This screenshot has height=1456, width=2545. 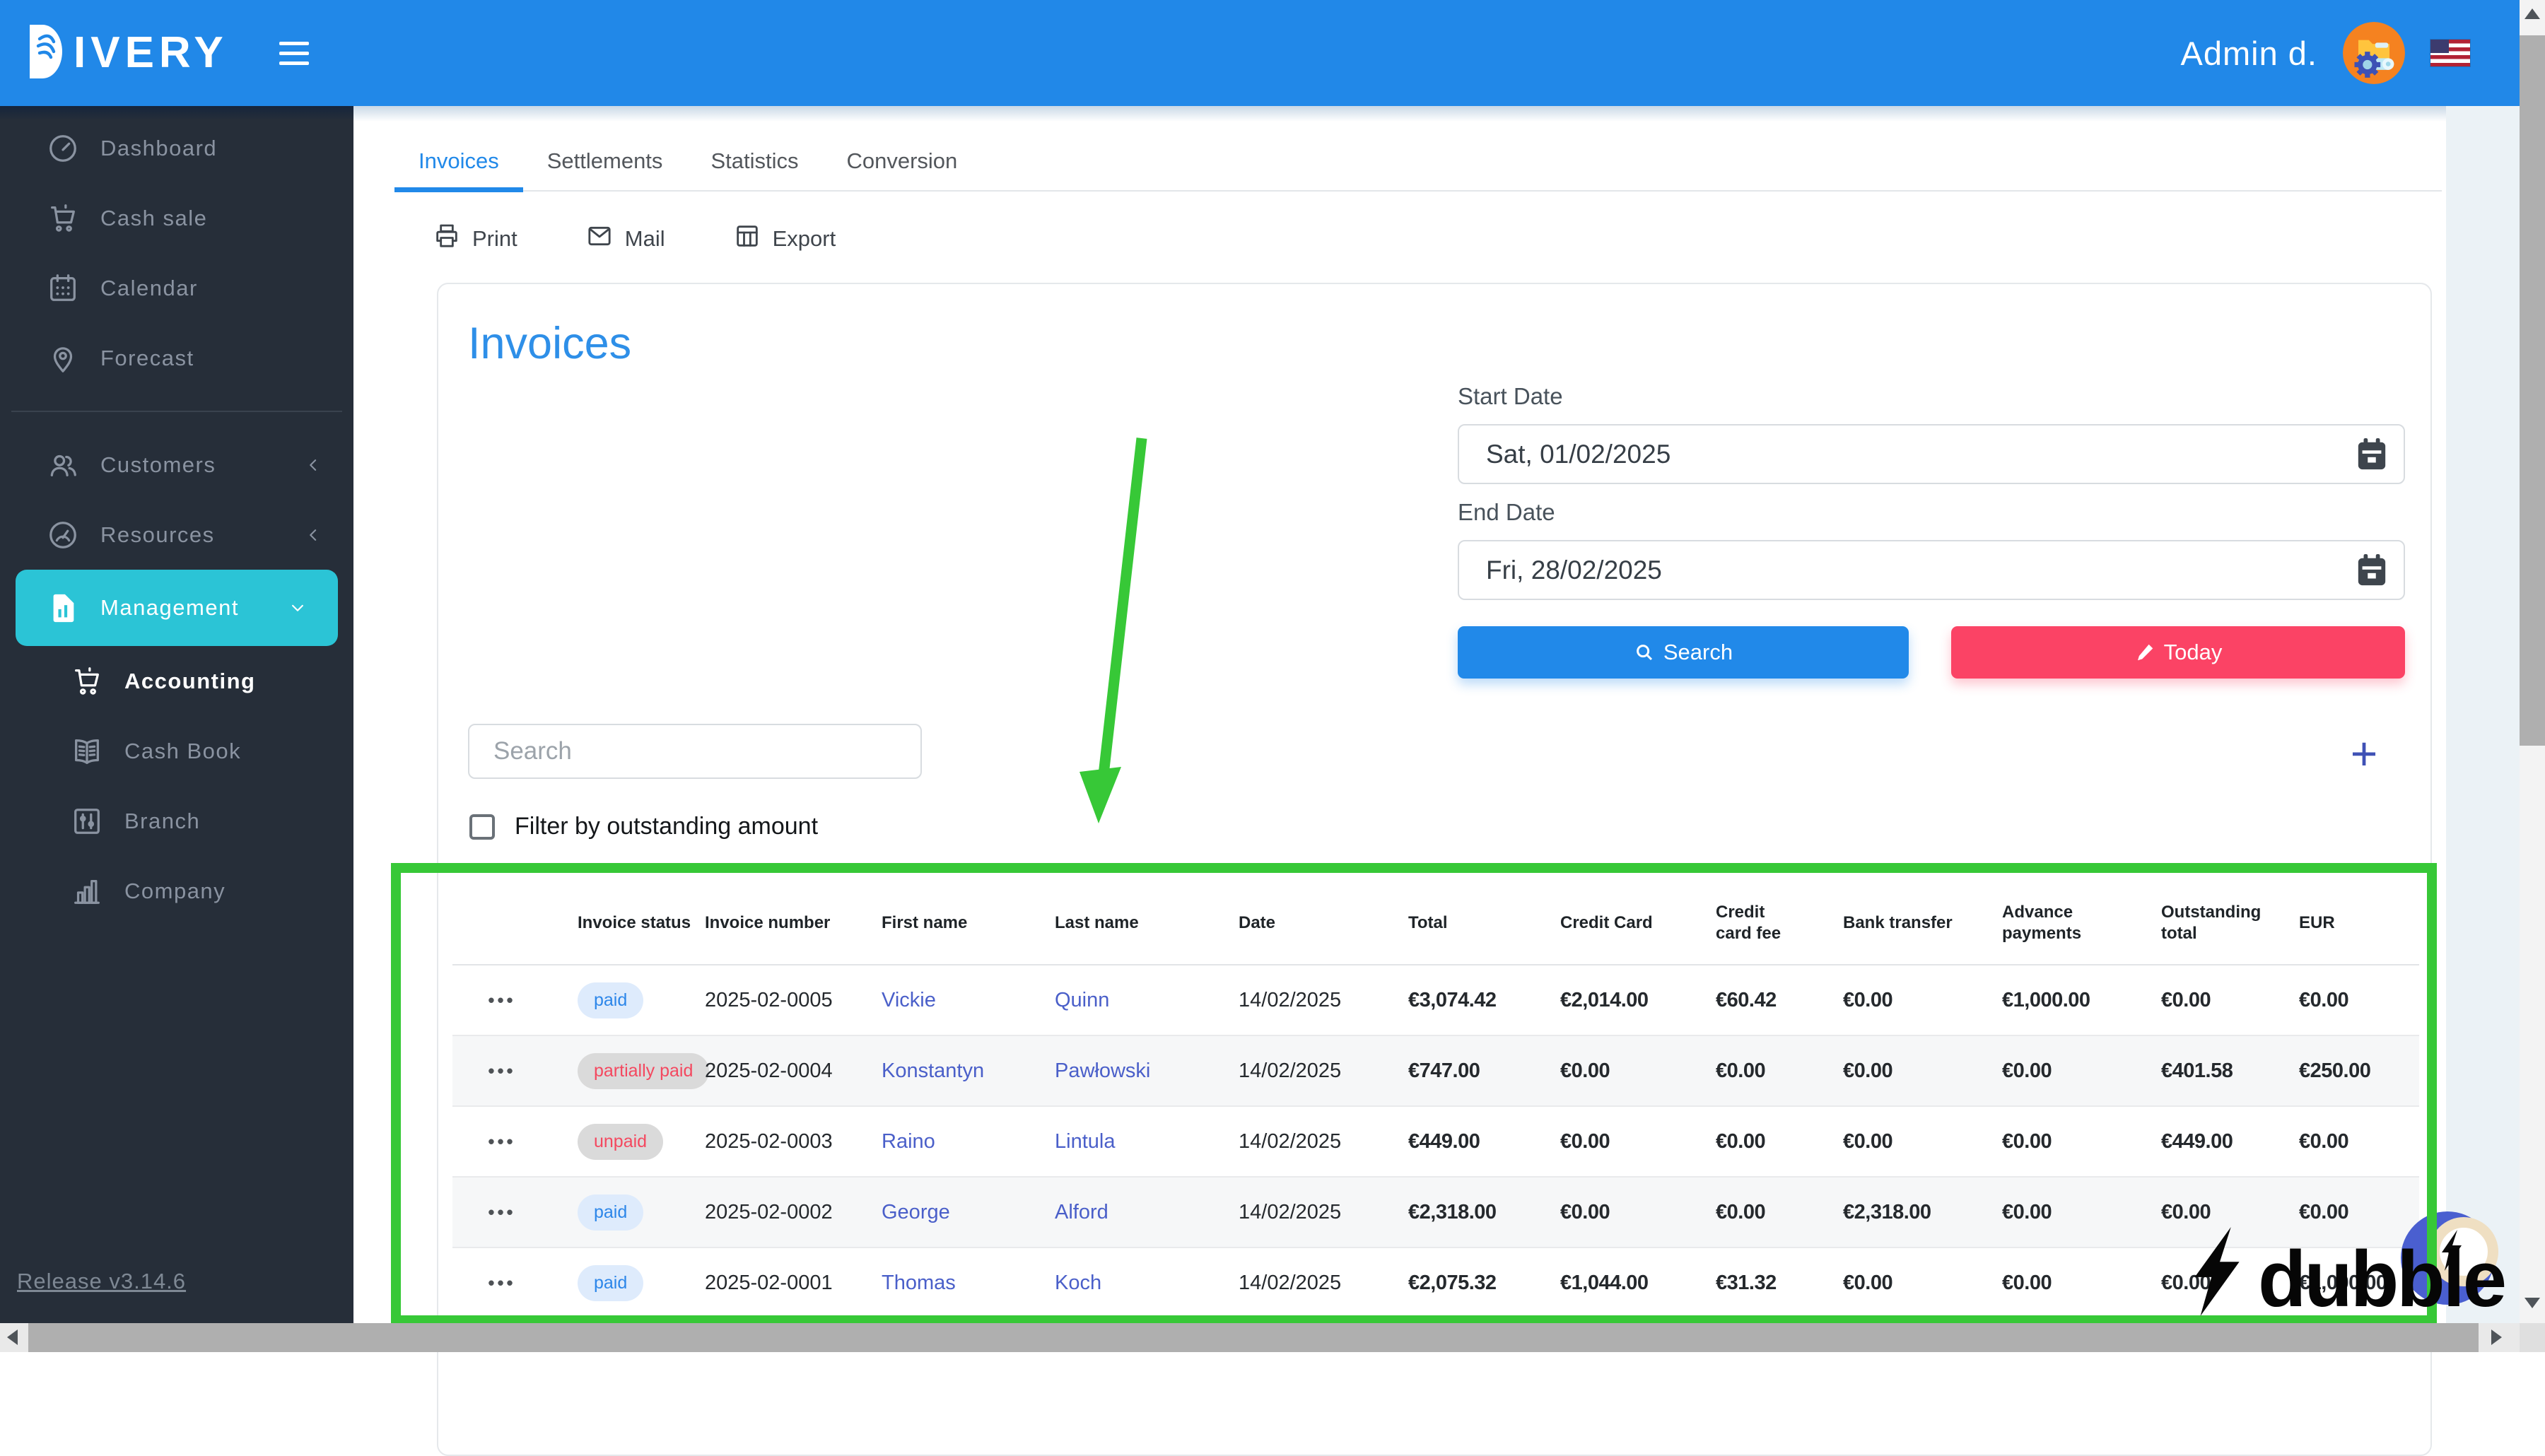 What do you see at coordinates (2532, 14) in the screenshot?
I see `scroll-up-arrow-icon` at bounding box center [2532, 14].